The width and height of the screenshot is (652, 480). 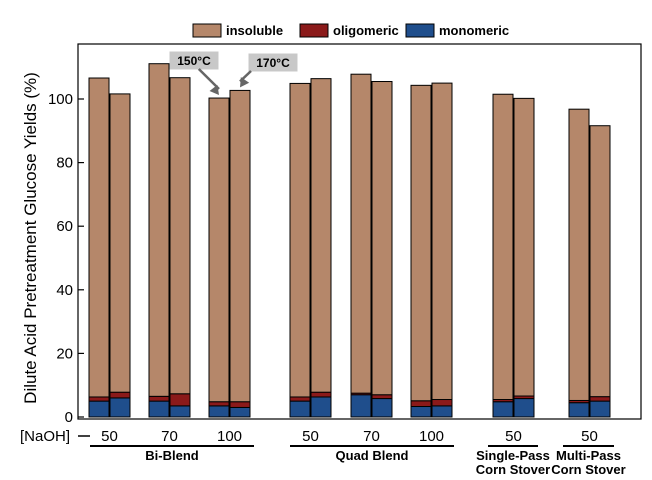 I want to click on bar-3-monomeric, so click(x=180, y=411).